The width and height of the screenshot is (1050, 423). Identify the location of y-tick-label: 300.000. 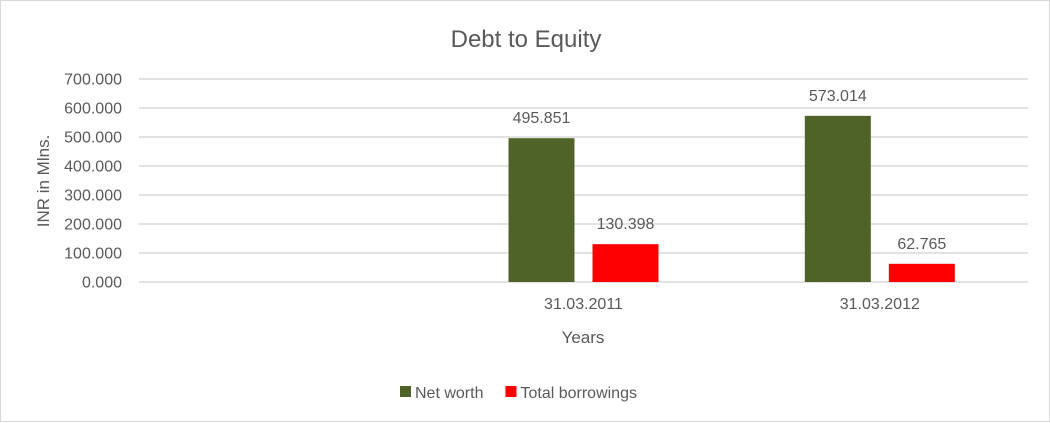
(93, 196).